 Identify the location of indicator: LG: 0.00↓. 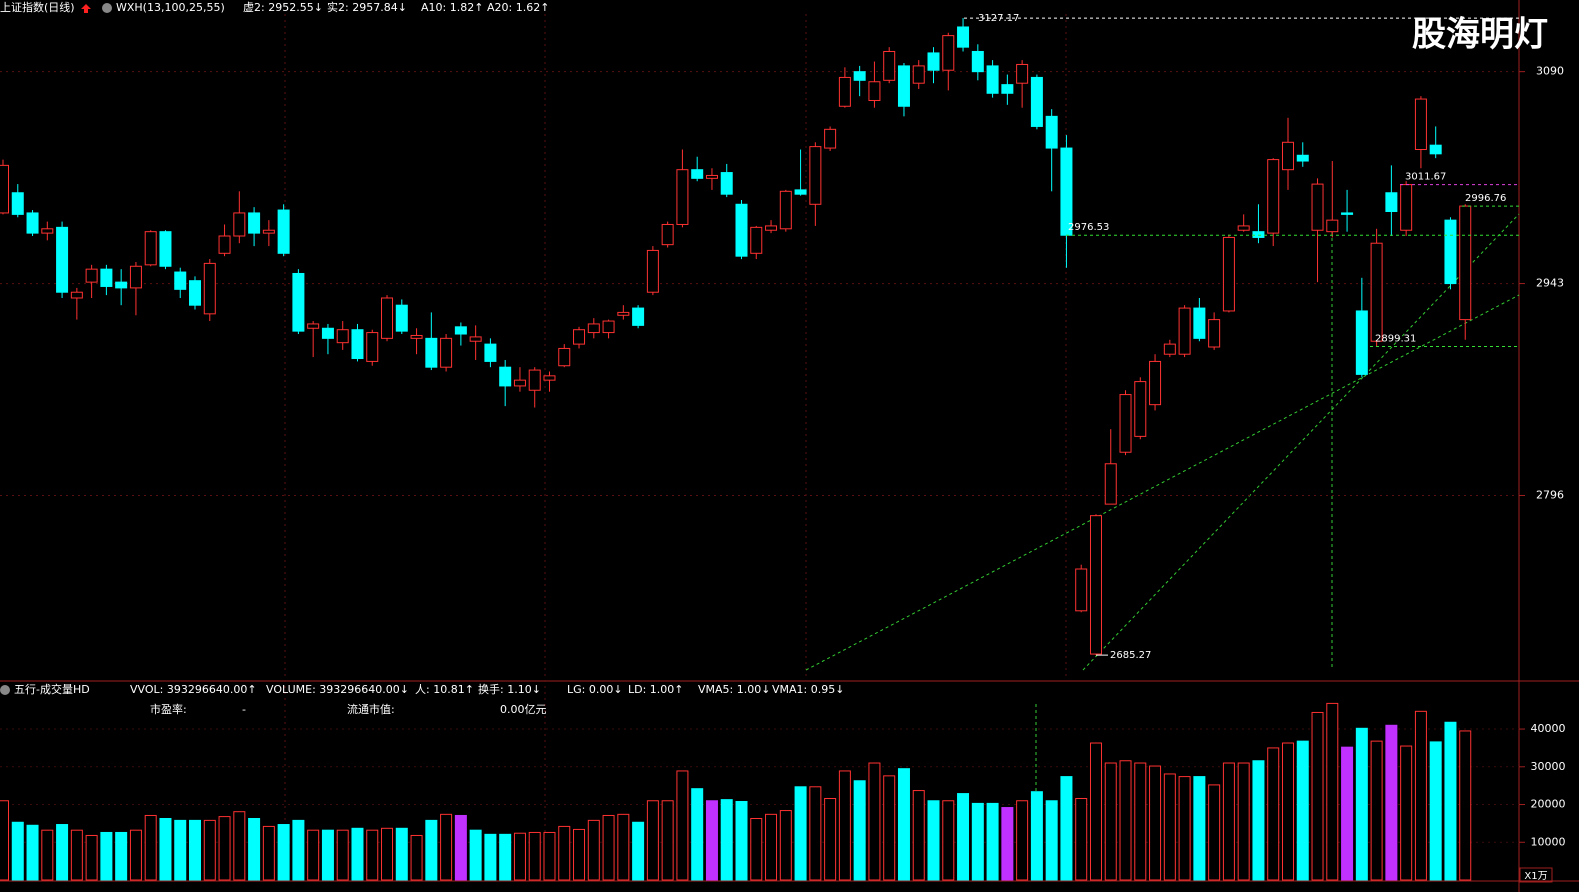
(595, 689).